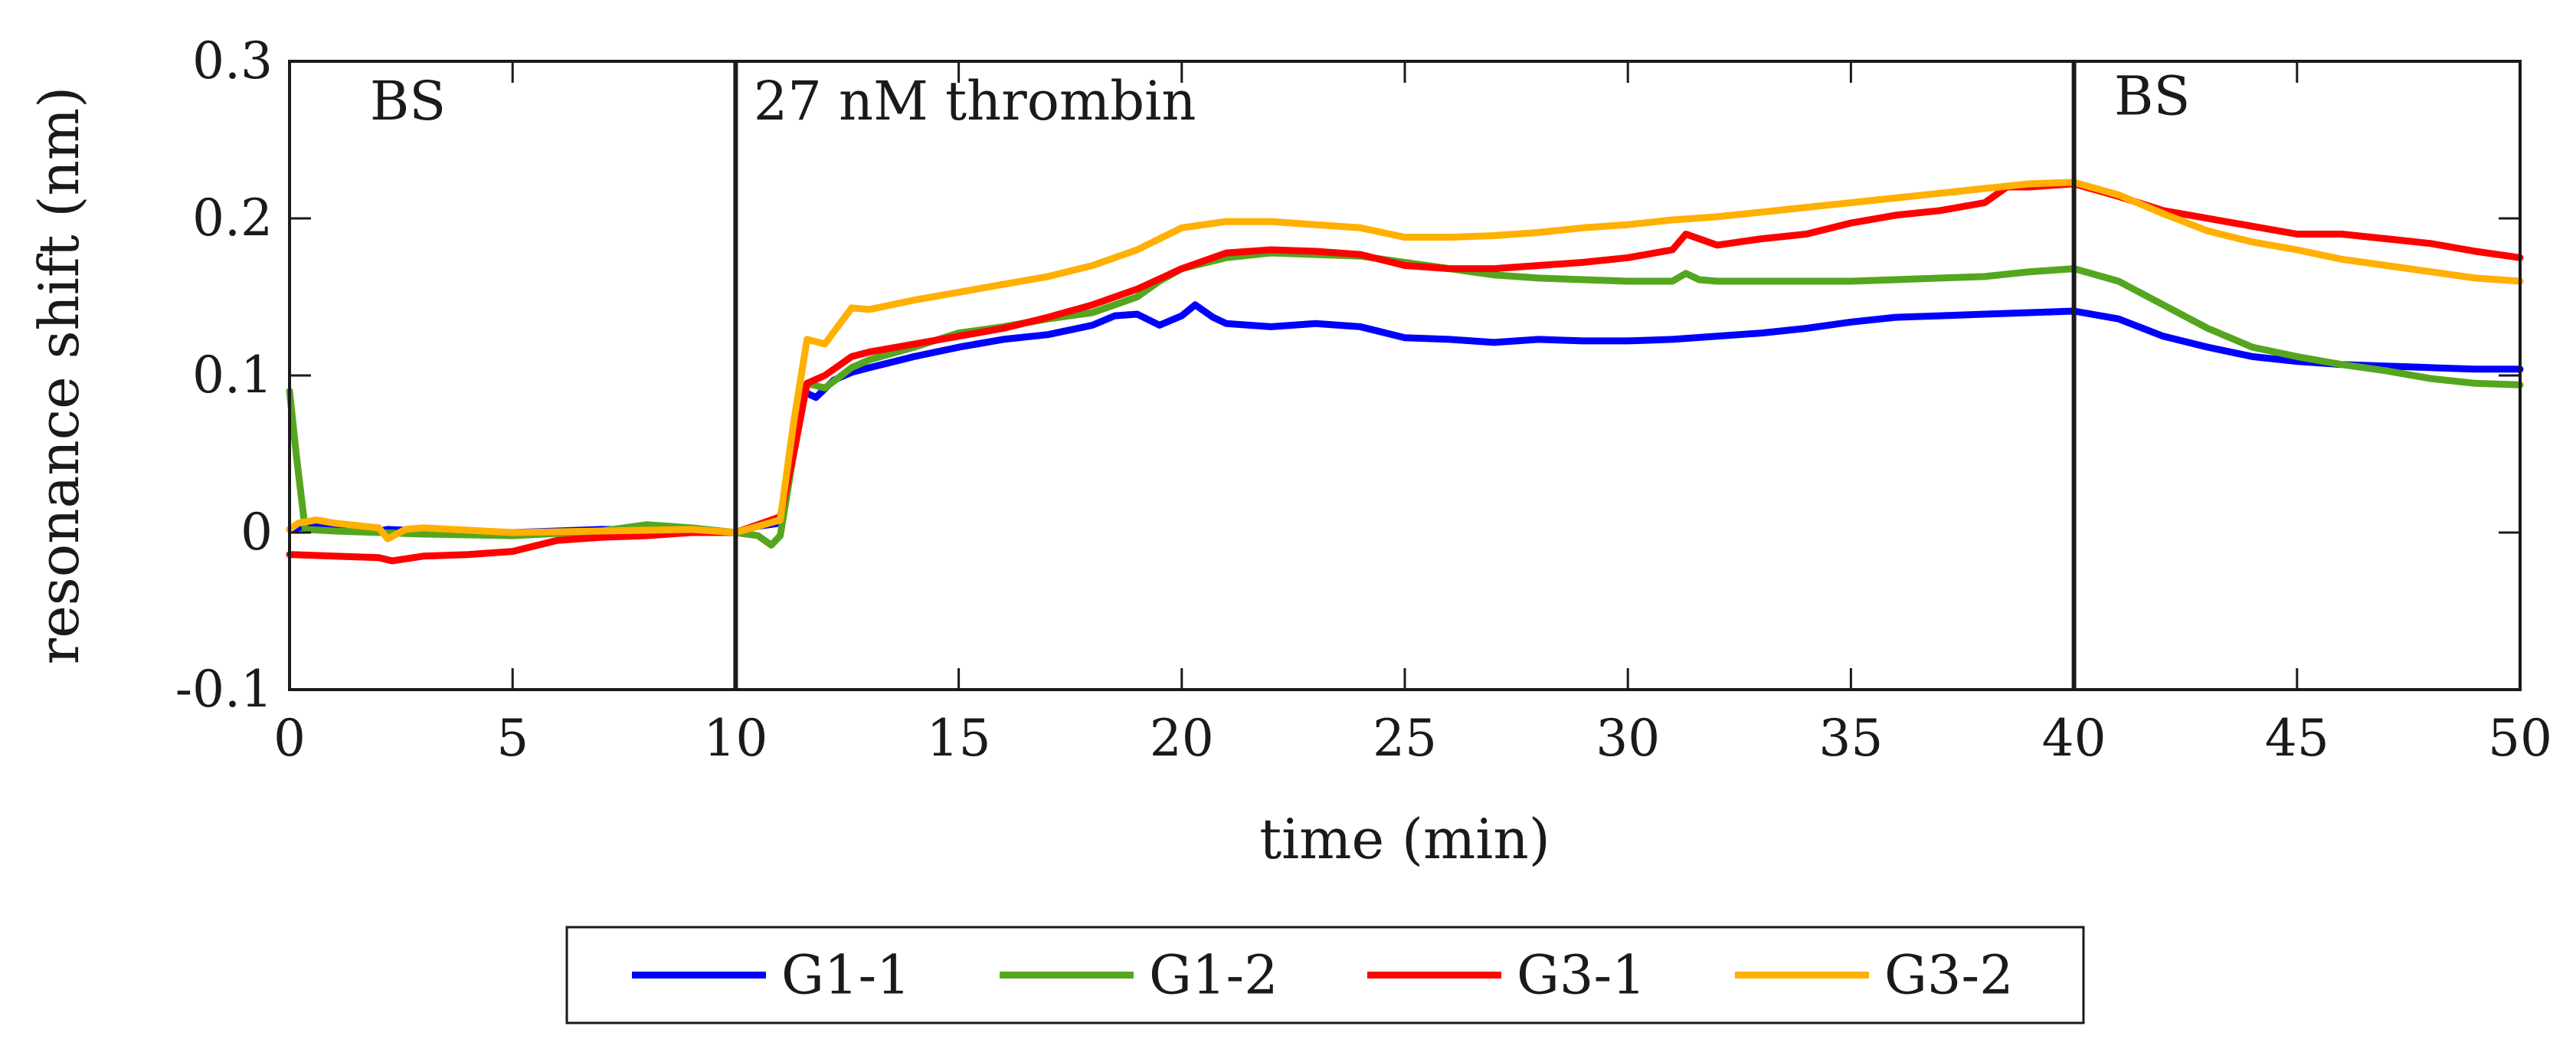 The width and height of the screenshot is (2576, 1049). I want to click on legend-label-g1-1: G1-1, so click(846, 975).